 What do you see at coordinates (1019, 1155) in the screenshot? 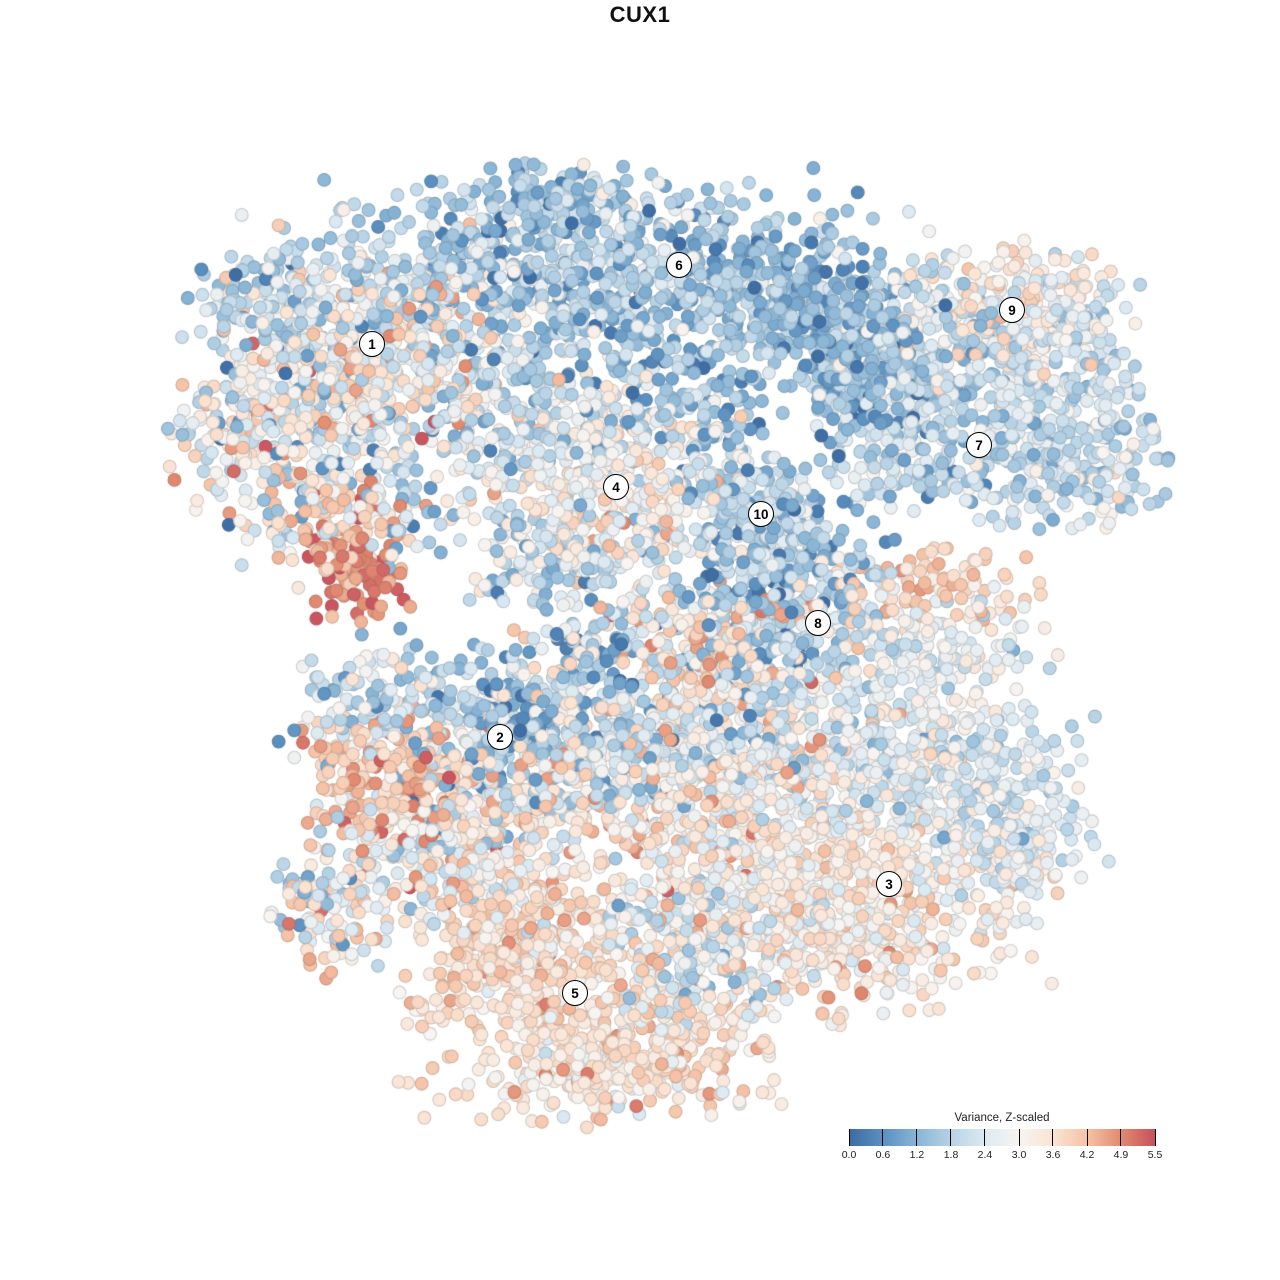
I see `colorbar-tick-label-5: 3.0` at bounding box center [1019, 1155].